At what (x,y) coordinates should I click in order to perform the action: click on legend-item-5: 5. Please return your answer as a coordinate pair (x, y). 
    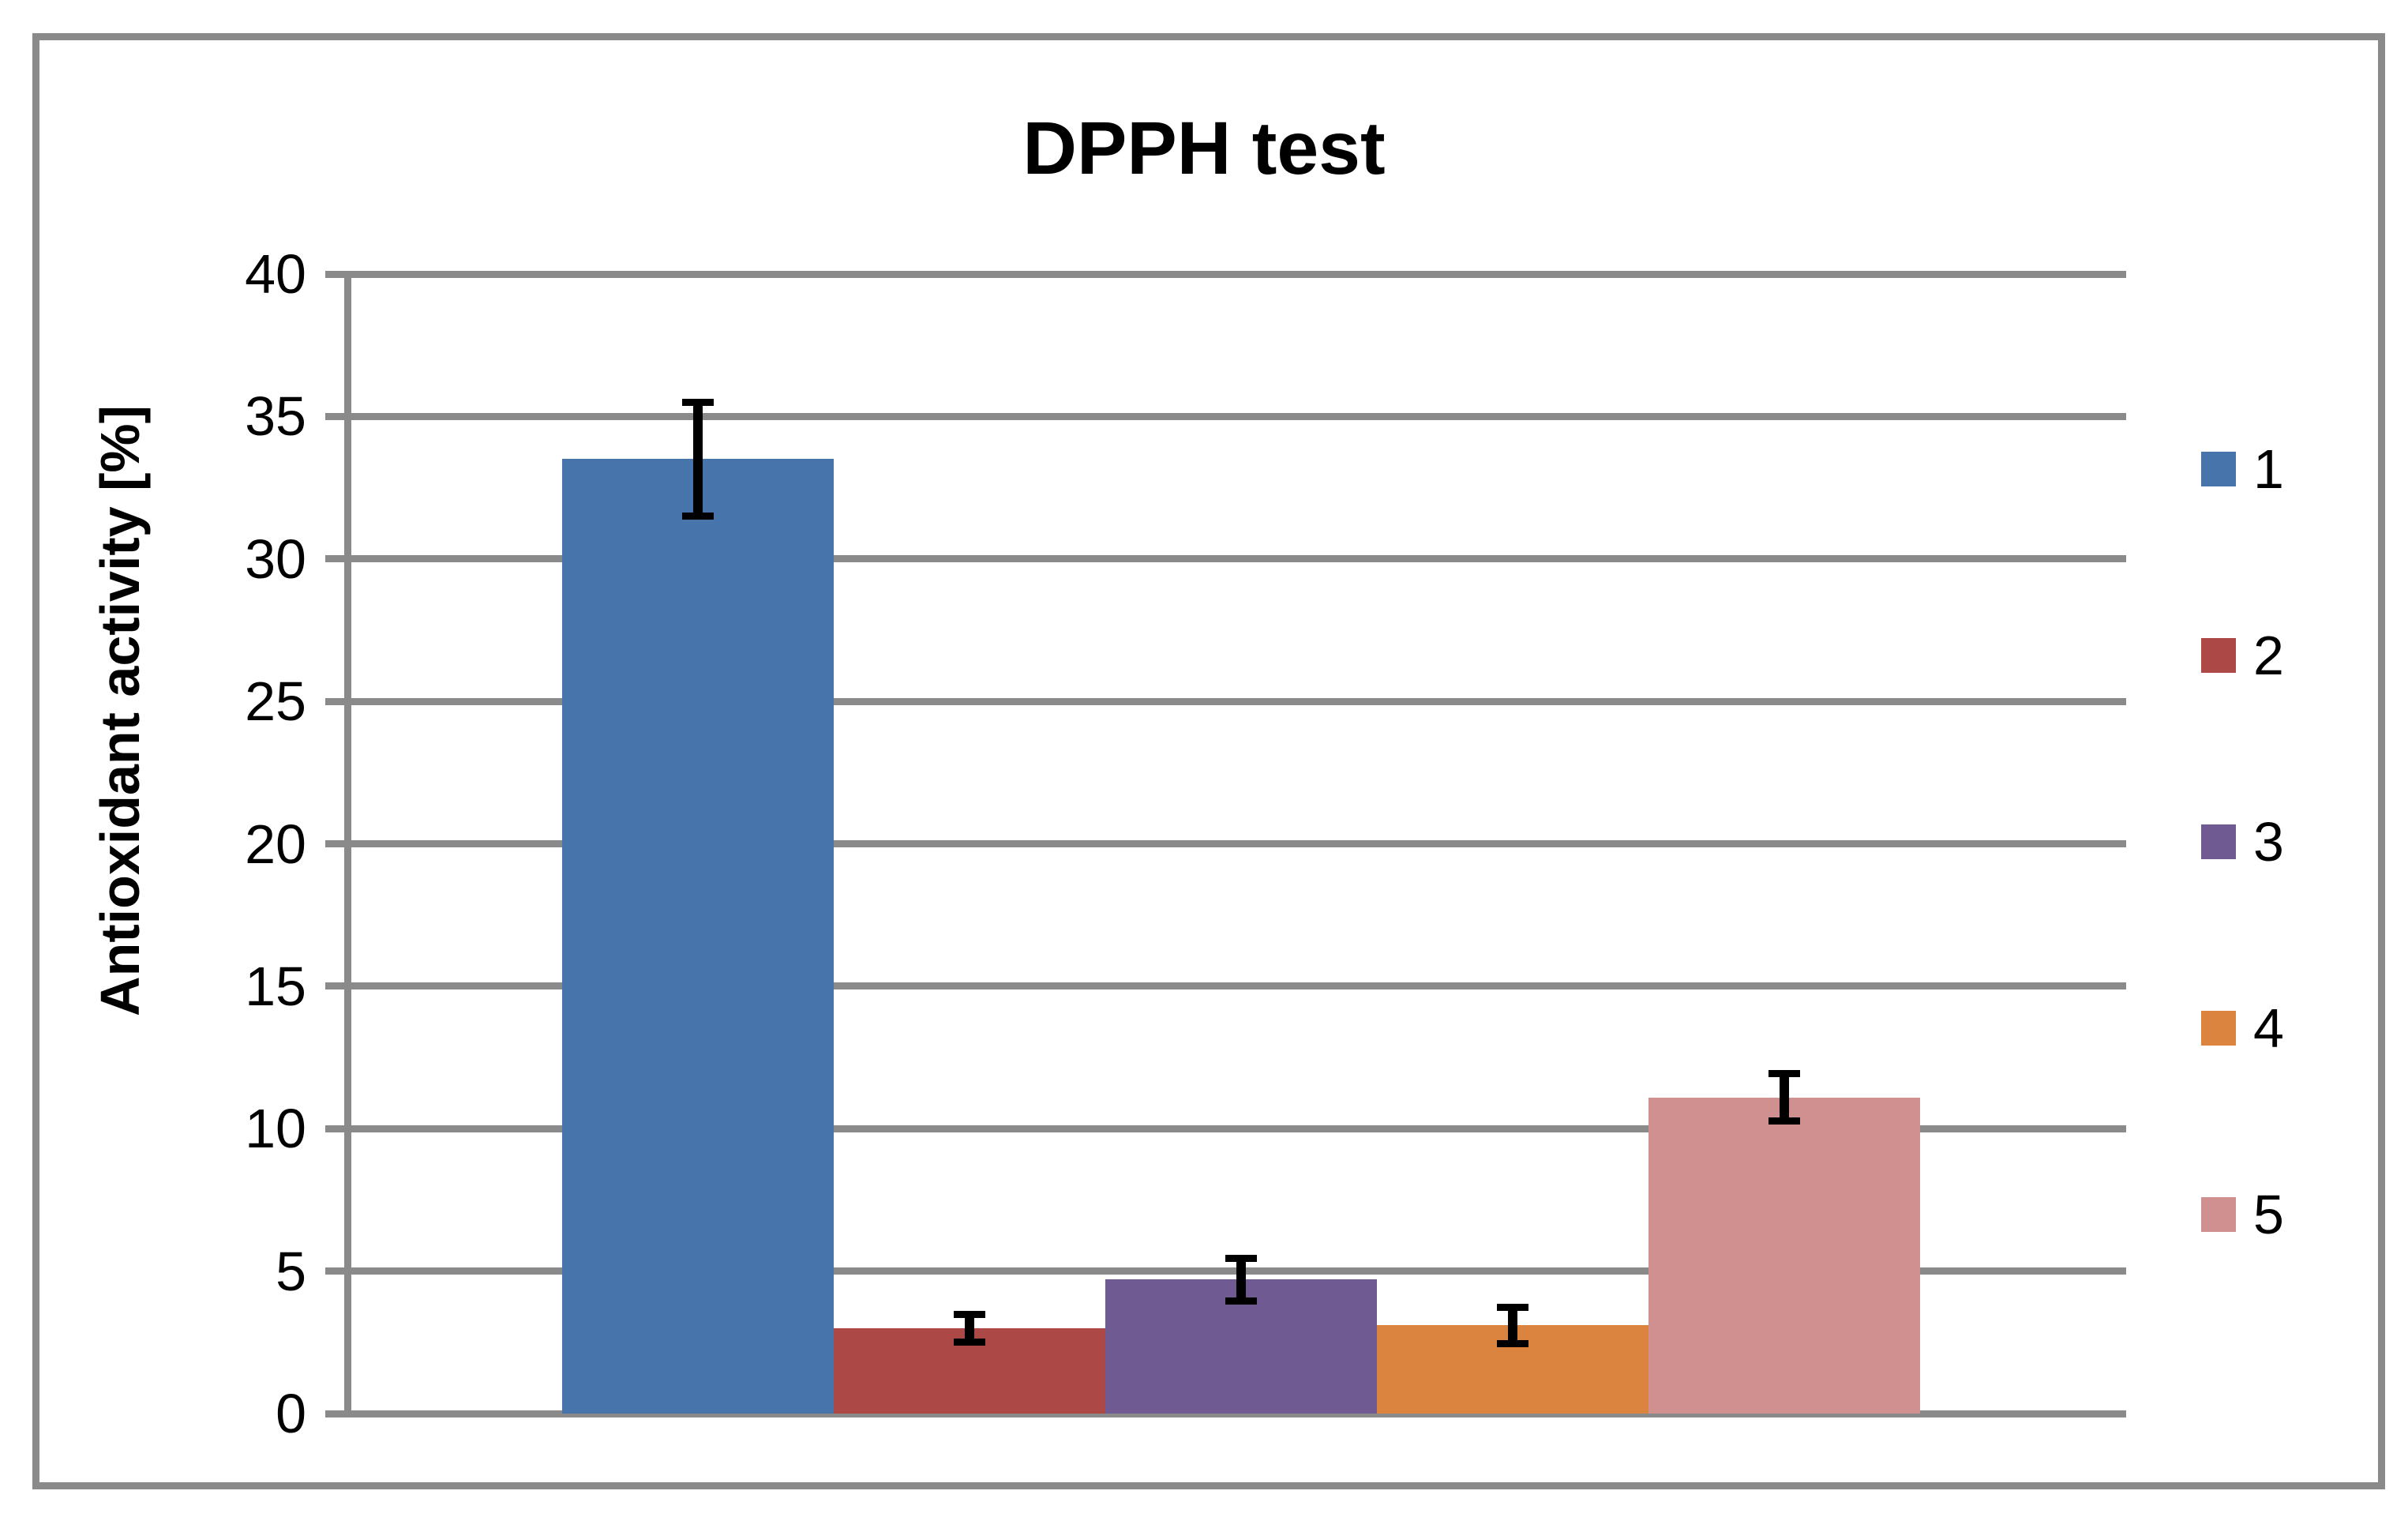
    Looking at the image, I should click on (2242, 1214).